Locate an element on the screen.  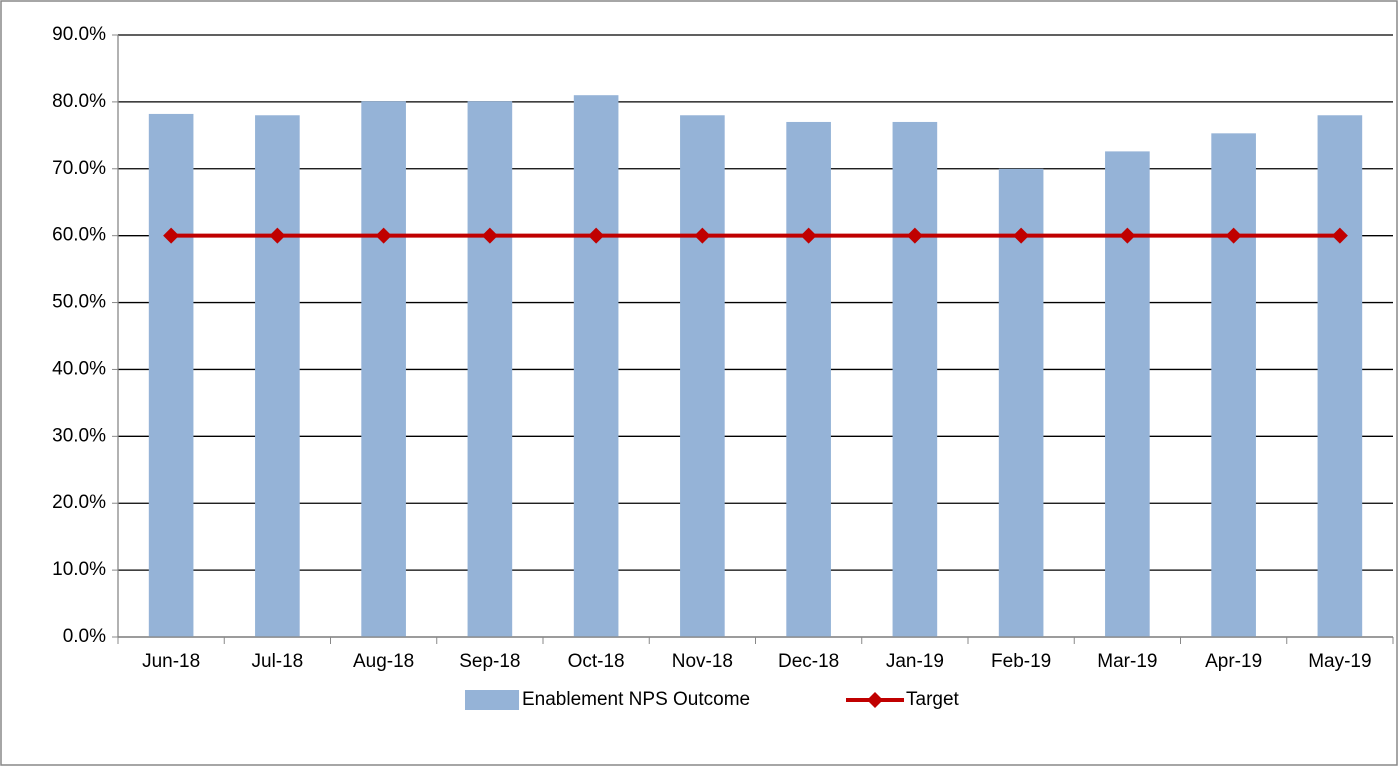
y-tick-label: 40.0% is located at coordinates (79, 368).